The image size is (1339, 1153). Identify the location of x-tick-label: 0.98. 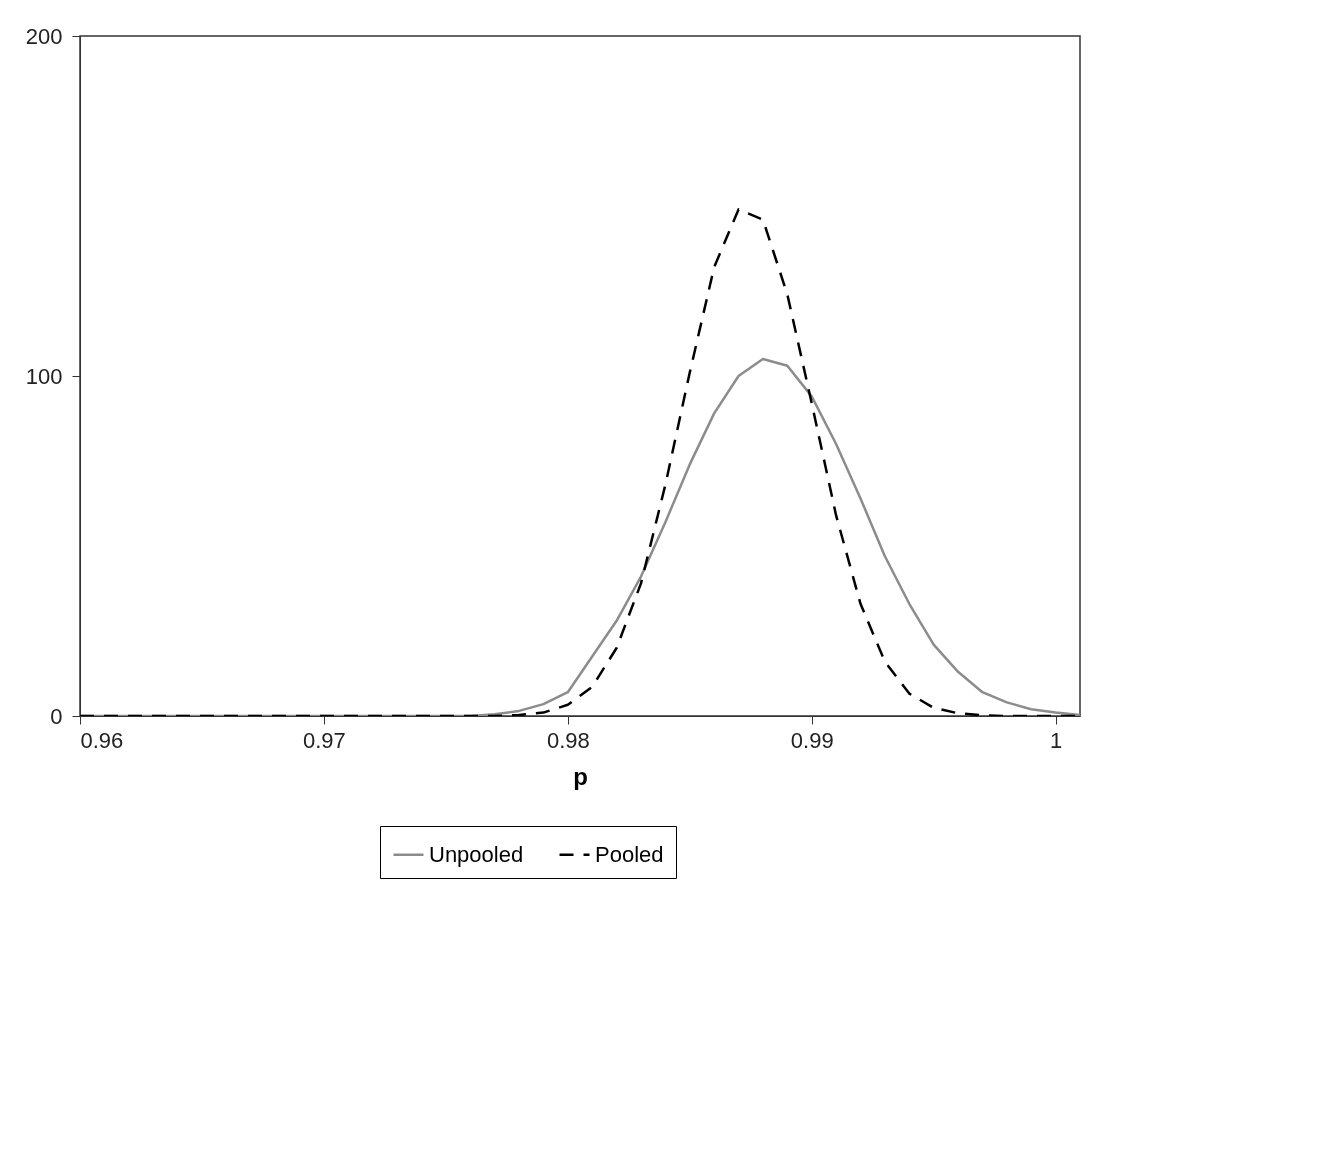
(568, 740).